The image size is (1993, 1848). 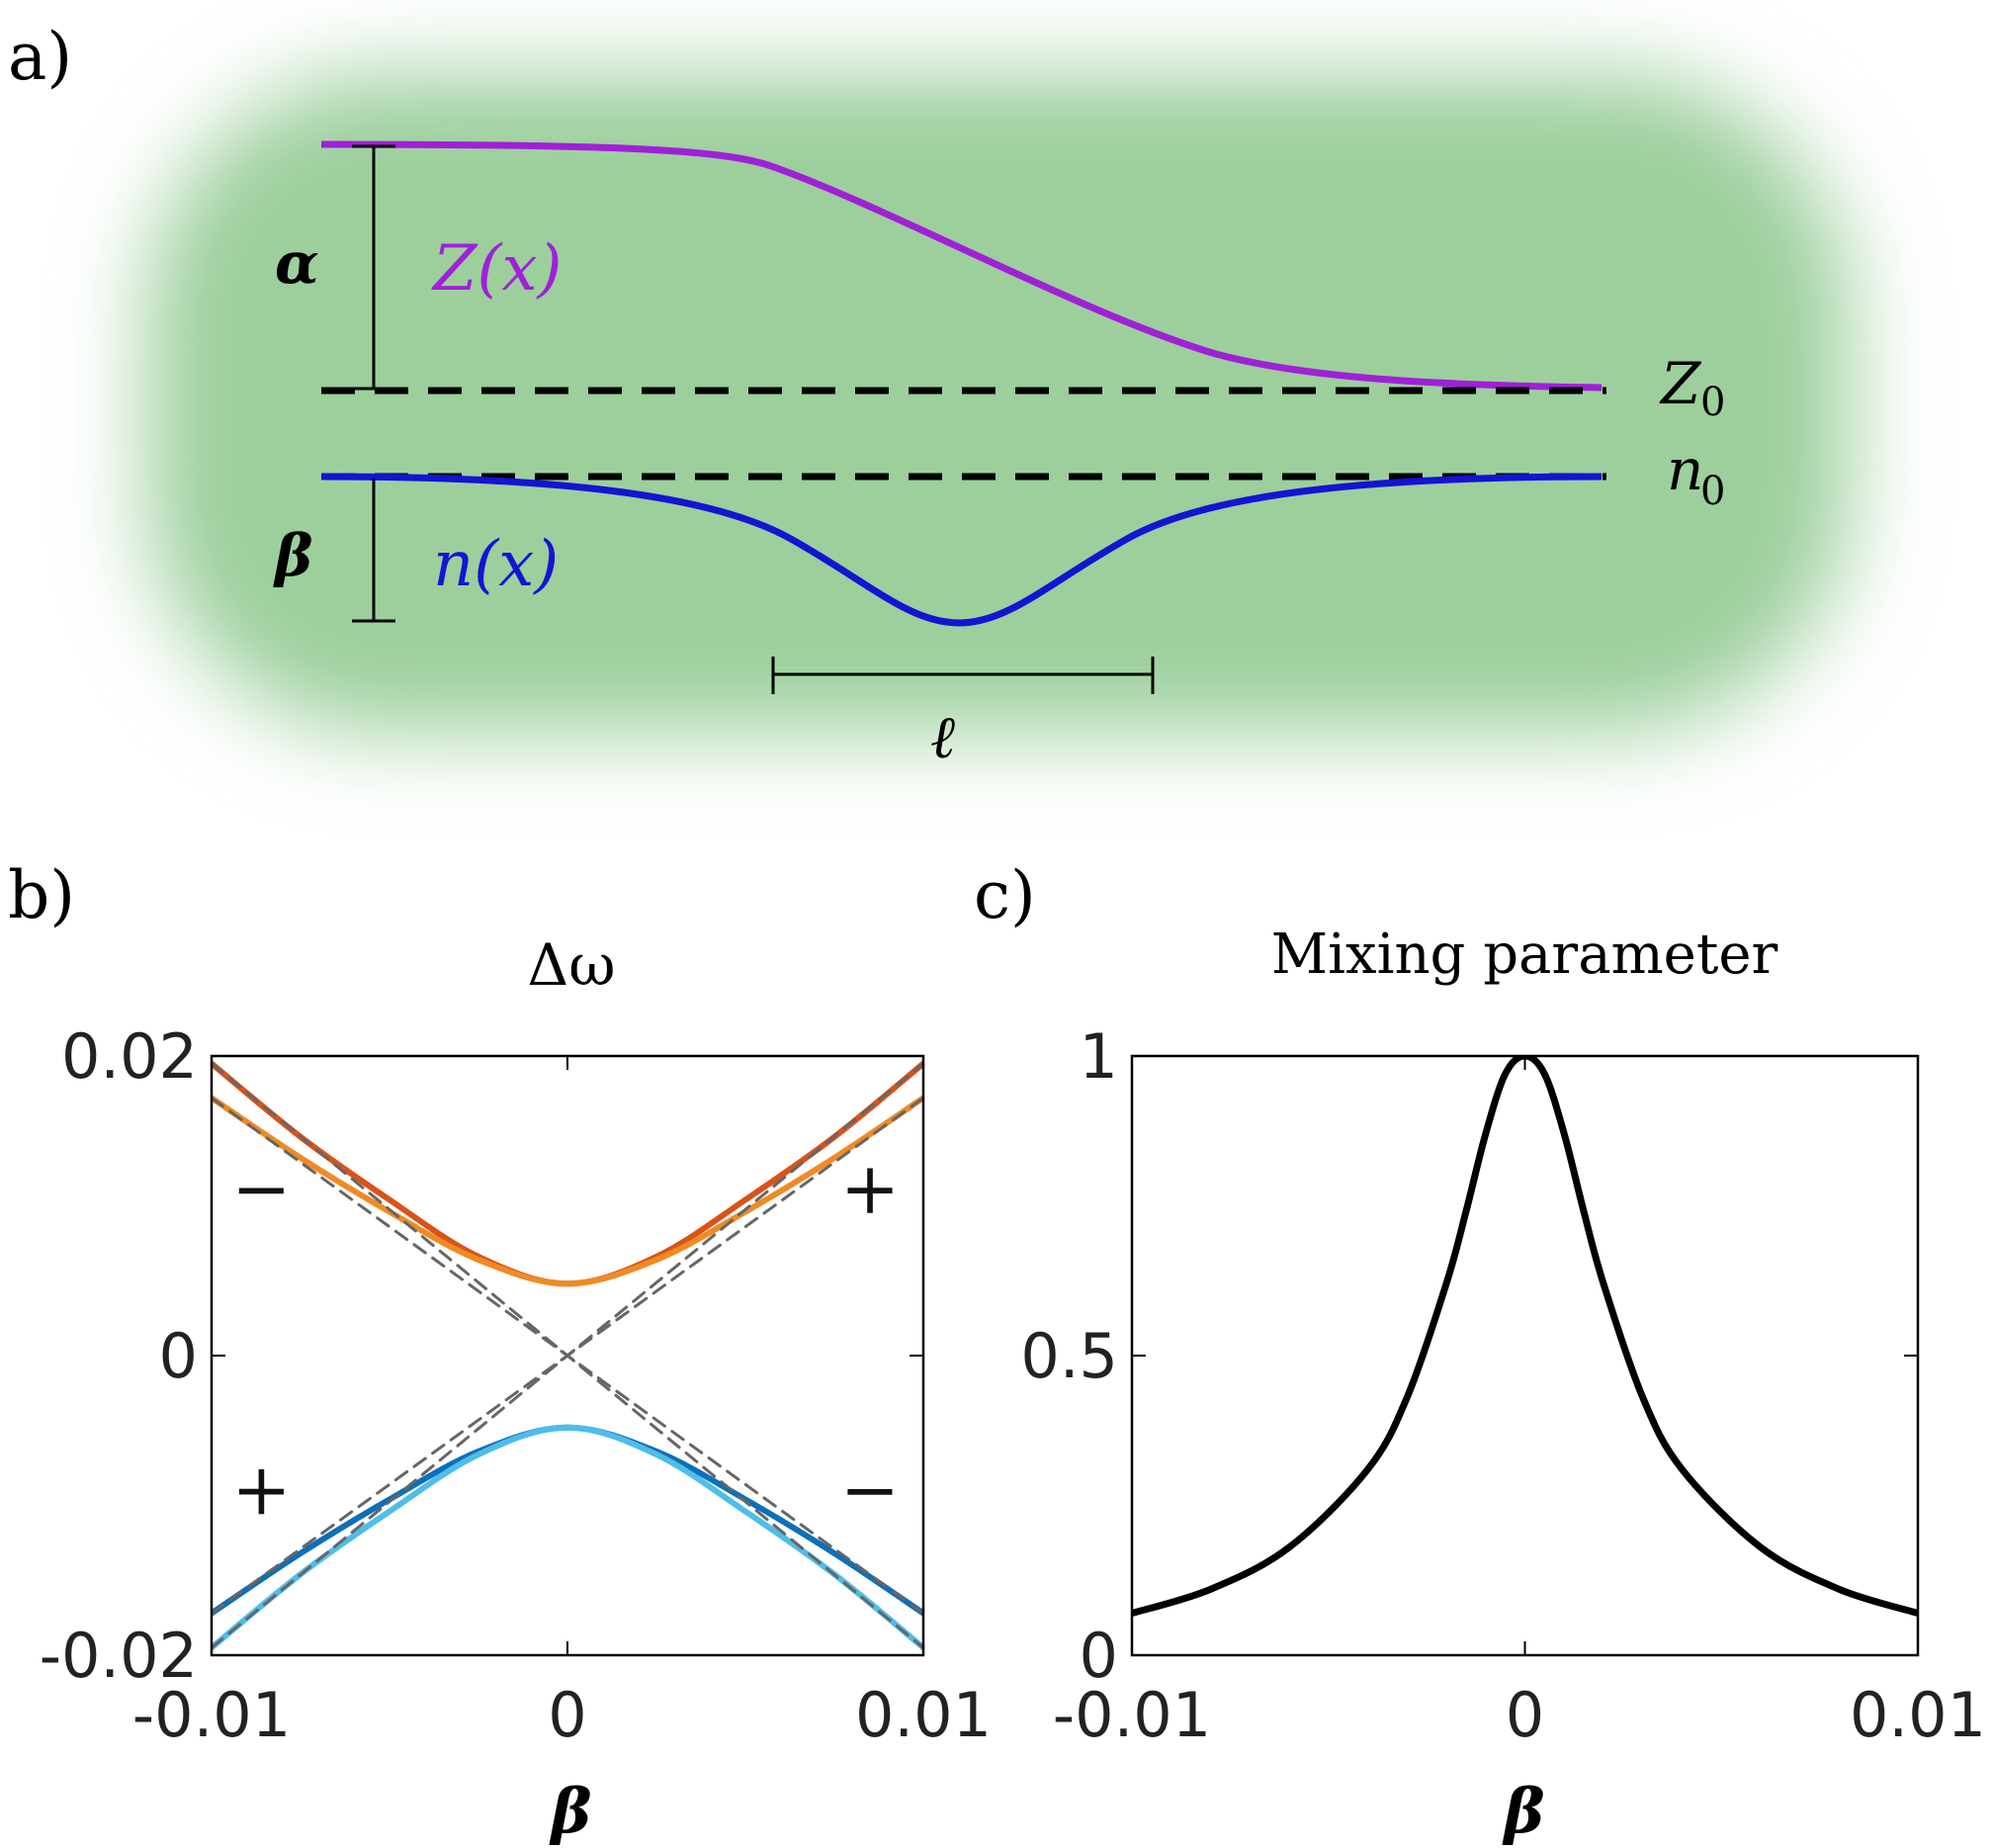 What do you see at coordinates (571, 965) in the screenshot?
I see `panel-b-title: Δω` at bounding box center [571, 965].